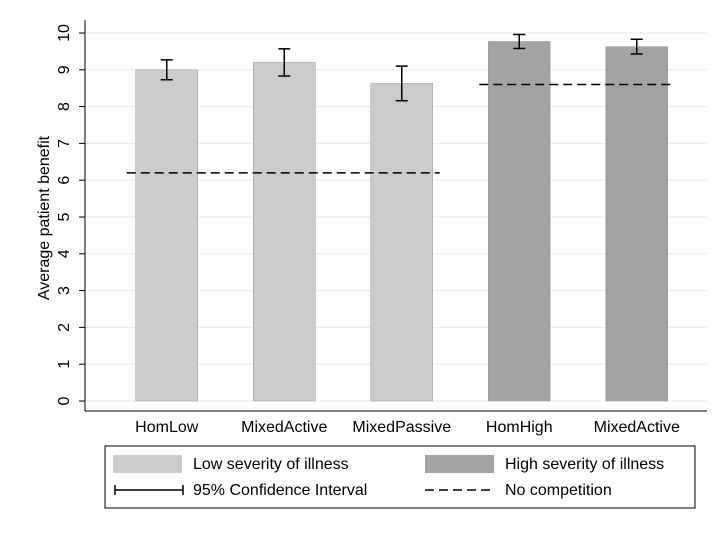 This screenshot has height=534, width=727. Describe the element at coordinates (280, 490) in the screenshot. I see `legend-label: 95% Confidence Interval` at that location.